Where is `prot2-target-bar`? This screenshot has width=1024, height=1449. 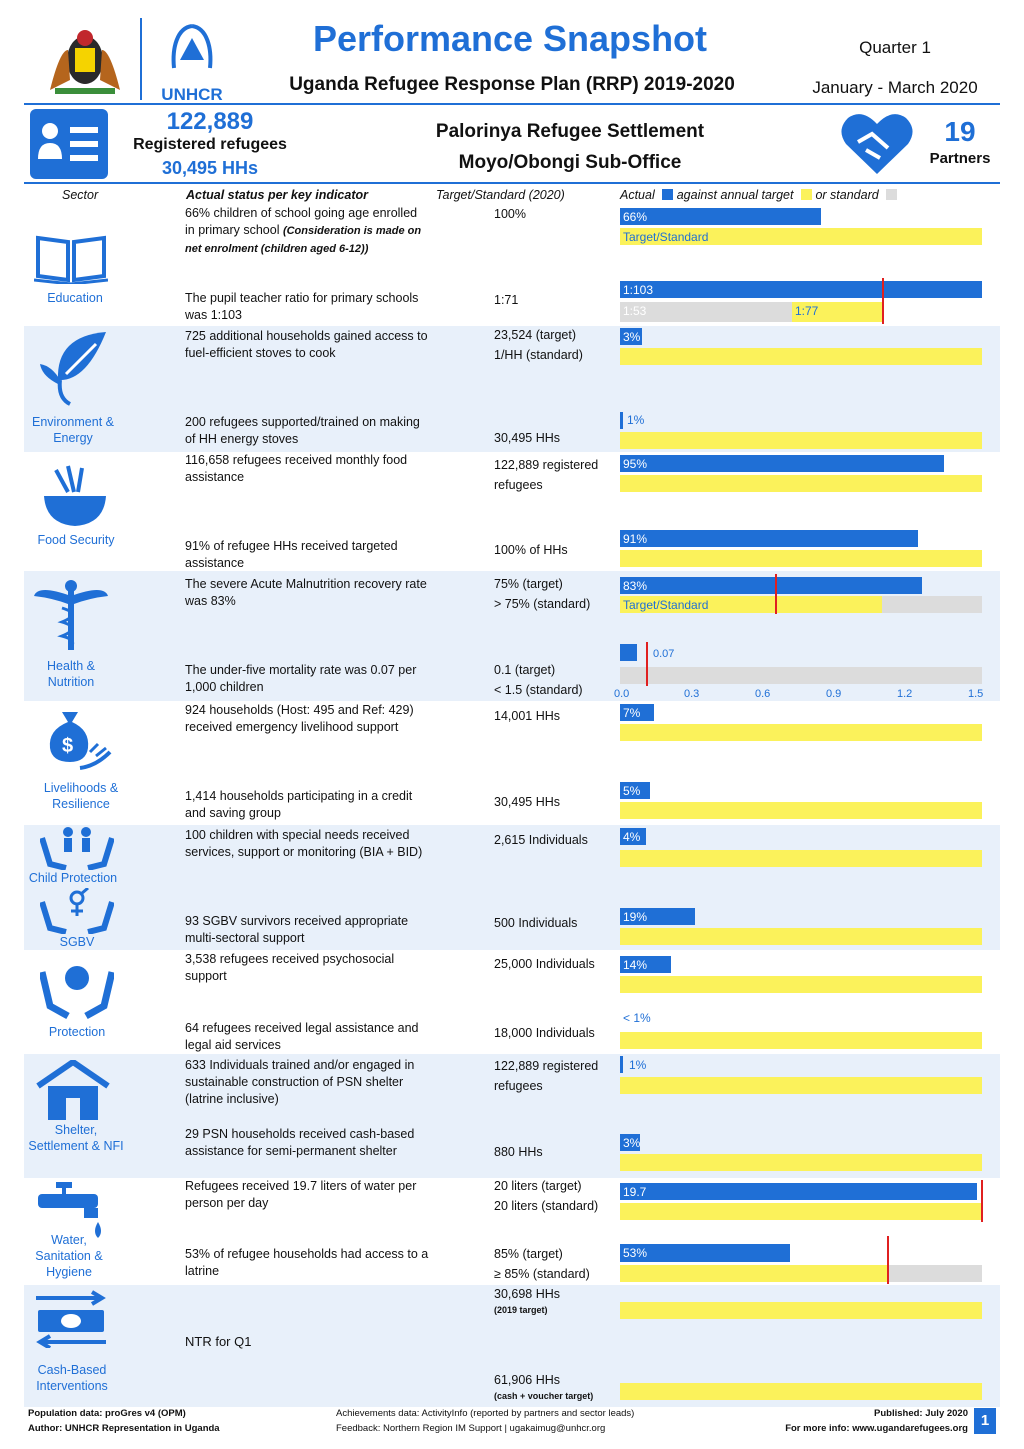 prot2-target-bar is located at coordinates (801, 1040).